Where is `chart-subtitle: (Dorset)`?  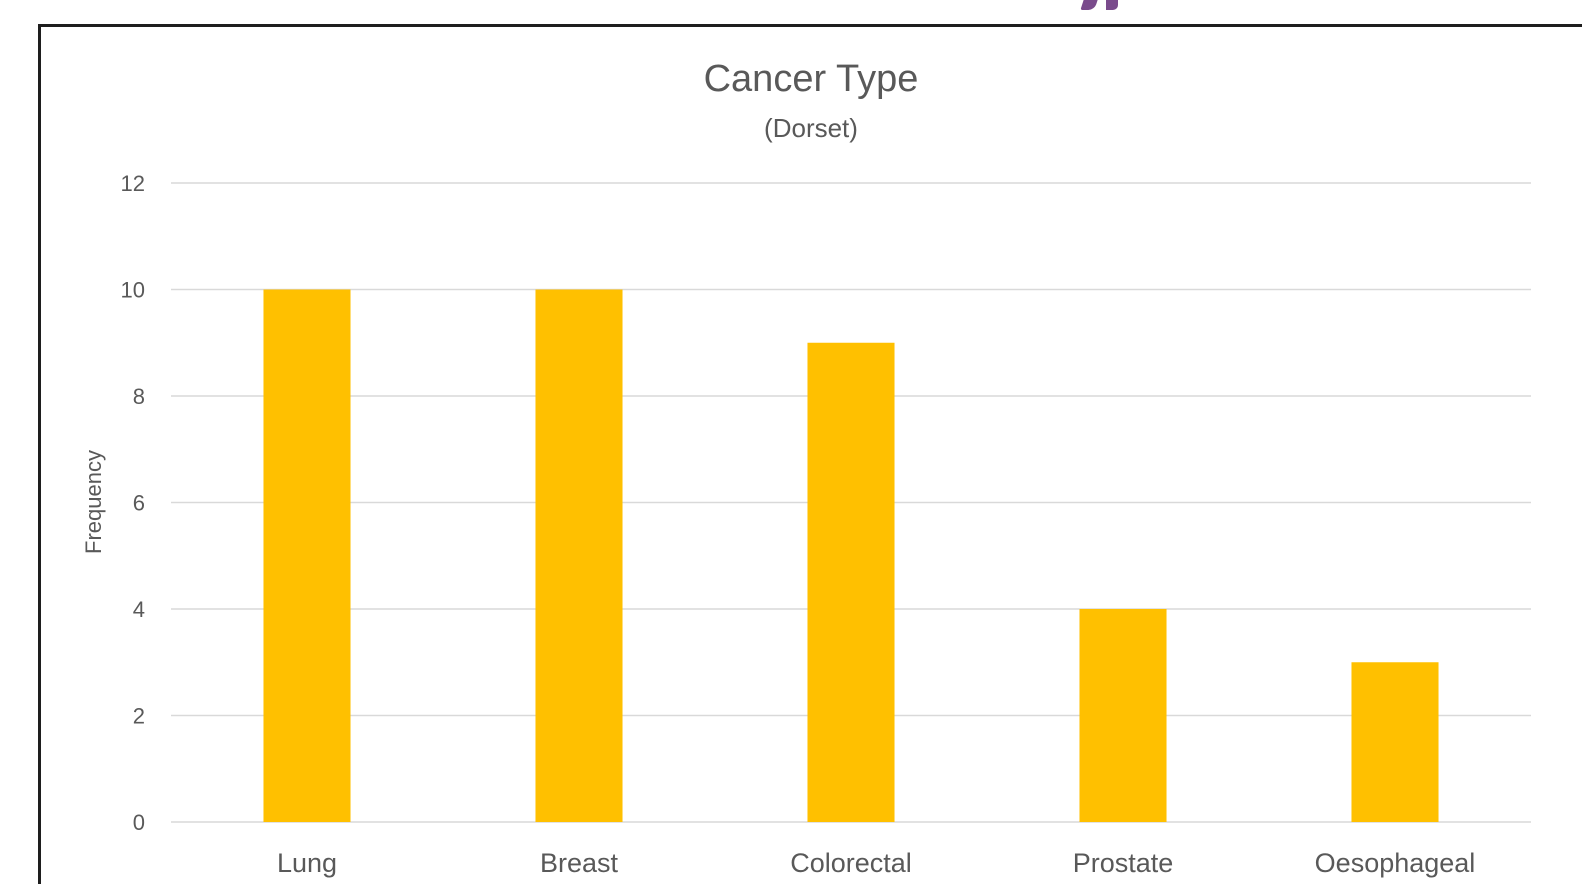 chart-subtitle: (Dorset) is located at coordinates (811, 128).